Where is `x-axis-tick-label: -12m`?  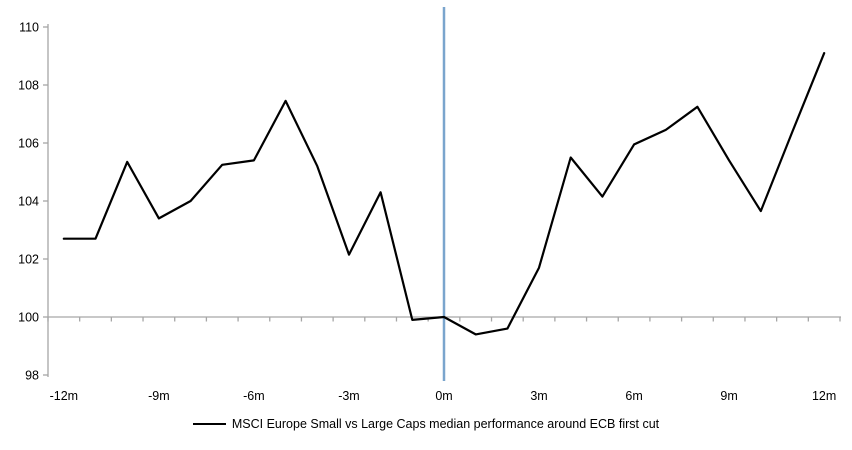 x-axis-tick-label: -12m is located at coordinates (64, 396).